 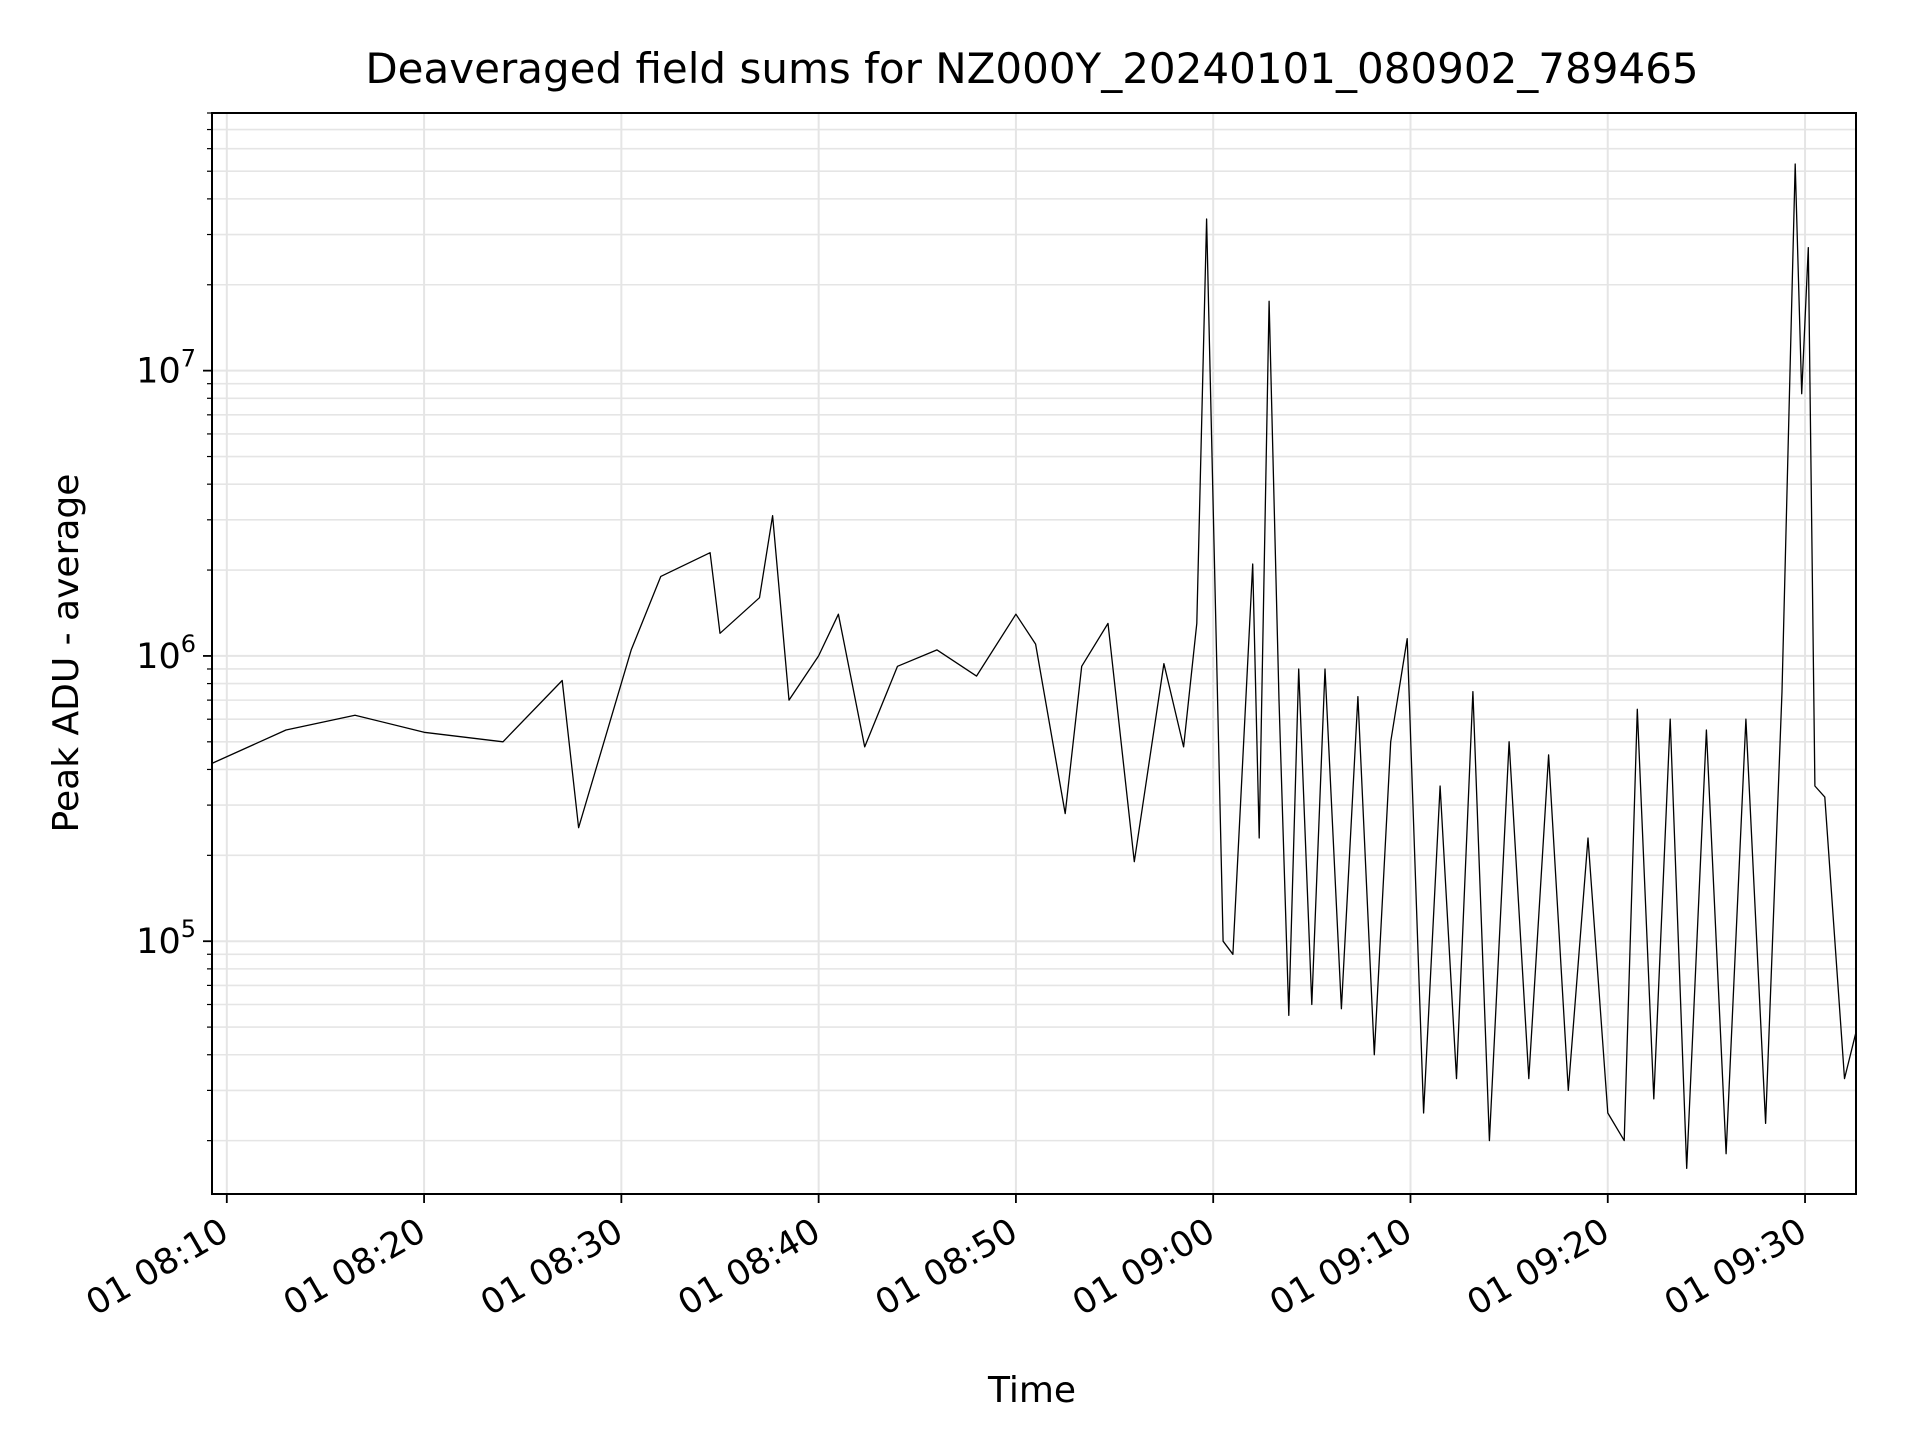 I want to click on y-tick-label: 10⁶, so click(x=166, y=653).